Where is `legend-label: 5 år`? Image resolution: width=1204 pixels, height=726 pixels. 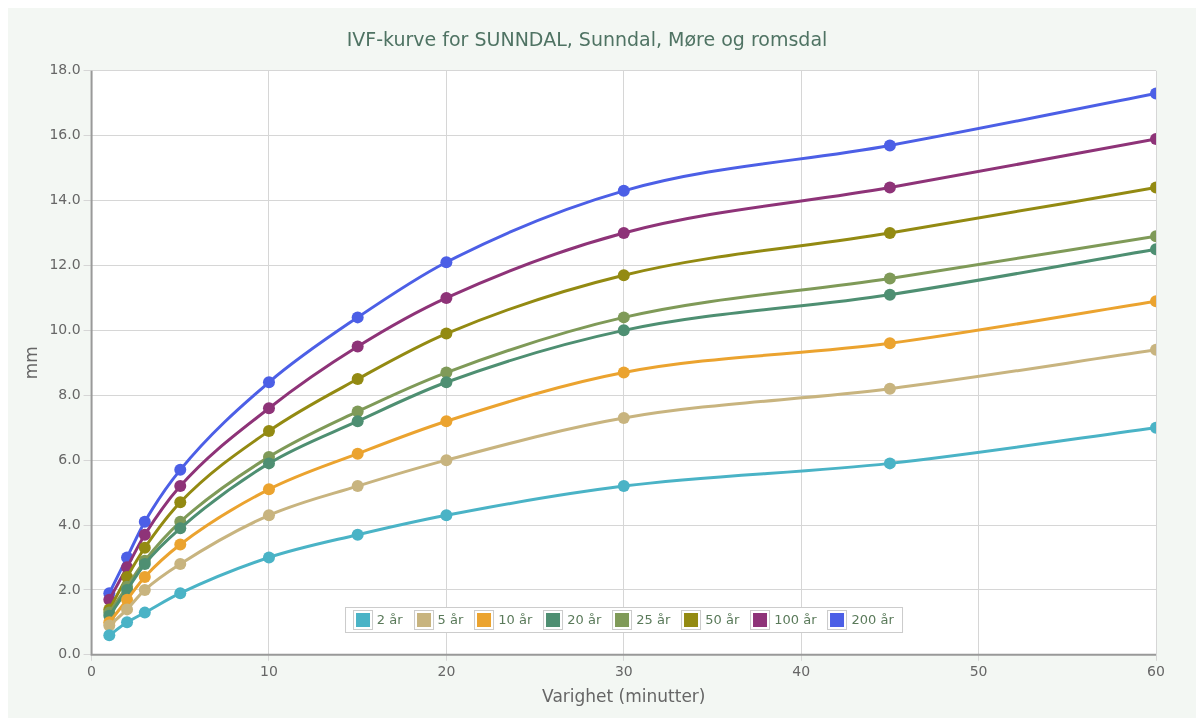
legend-label: 5 år is located at coordinates (450, 620).